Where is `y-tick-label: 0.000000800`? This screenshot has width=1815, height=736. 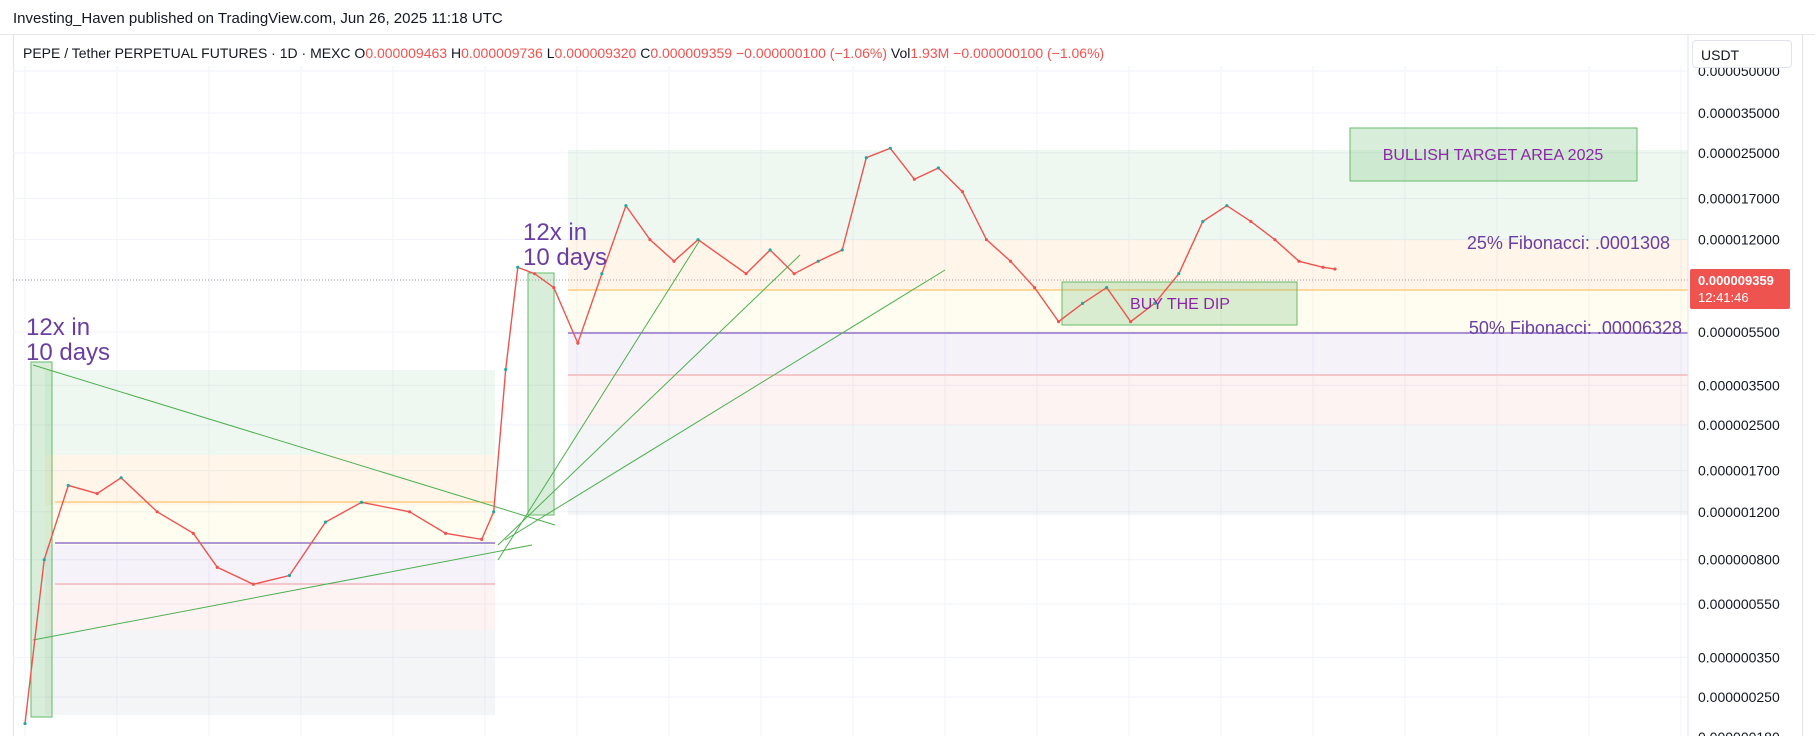
y-tick-label: 0.000000800 is located at coordinates (1739, 560).